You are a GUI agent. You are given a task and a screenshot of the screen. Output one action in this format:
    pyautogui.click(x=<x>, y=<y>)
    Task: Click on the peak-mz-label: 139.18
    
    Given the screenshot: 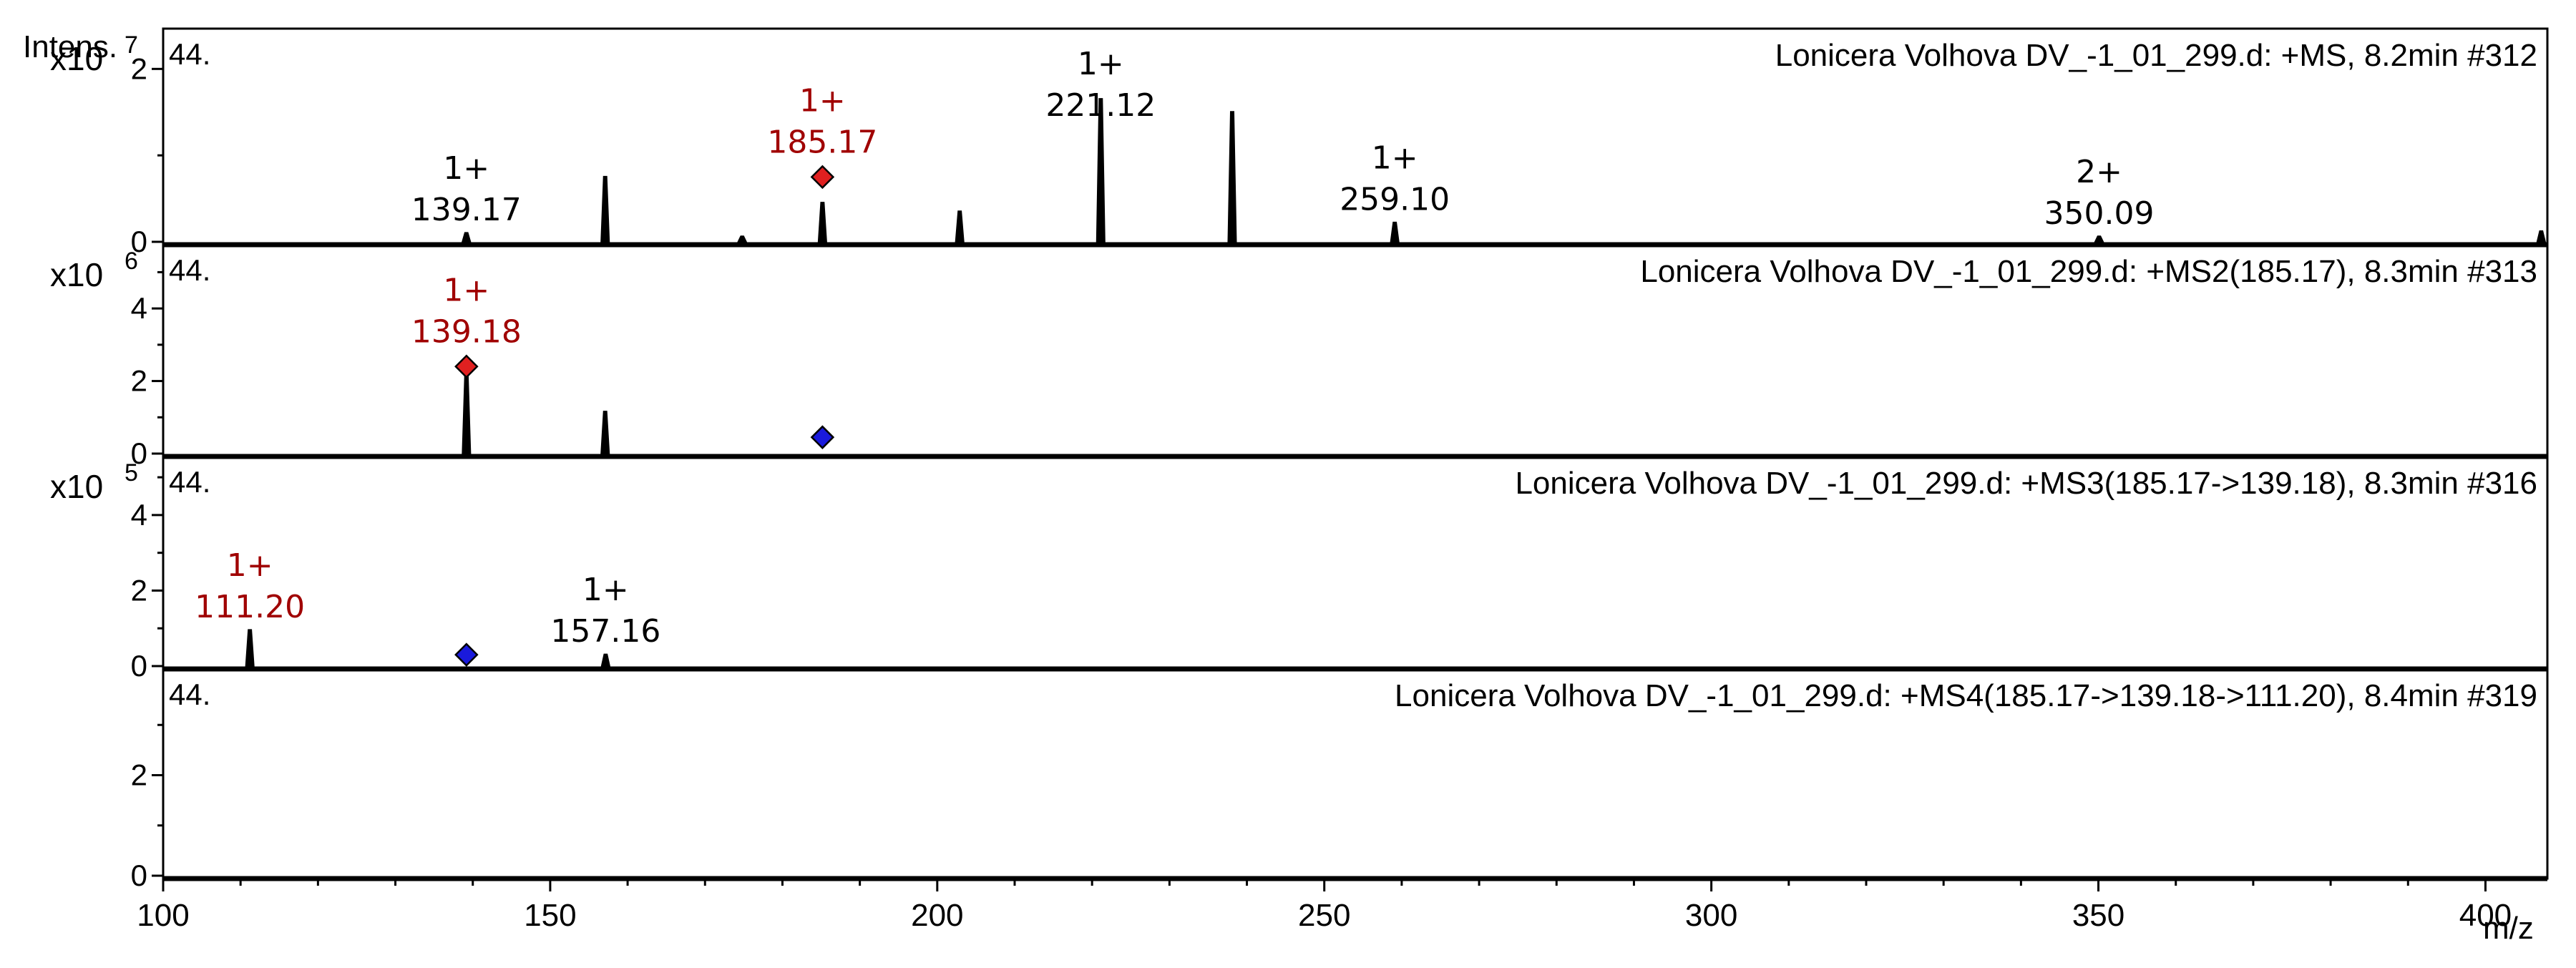 What is the action you would take?
    pyautogui.click(x=466, y=331)
    